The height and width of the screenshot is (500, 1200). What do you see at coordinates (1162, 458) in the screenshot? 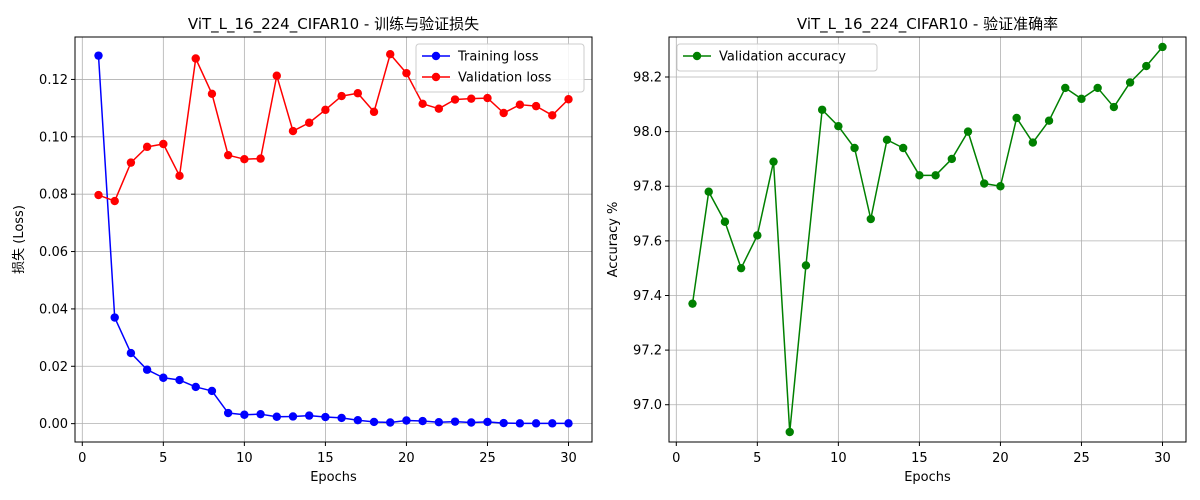
I see `x-tick-label: 30` at bounding box center [1162, 458].